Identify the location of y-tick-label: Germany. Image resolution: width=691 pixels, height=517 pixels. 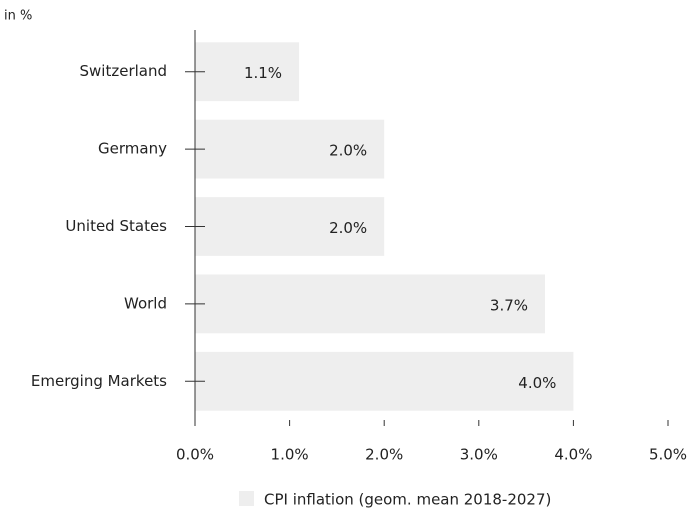
(132, 149).